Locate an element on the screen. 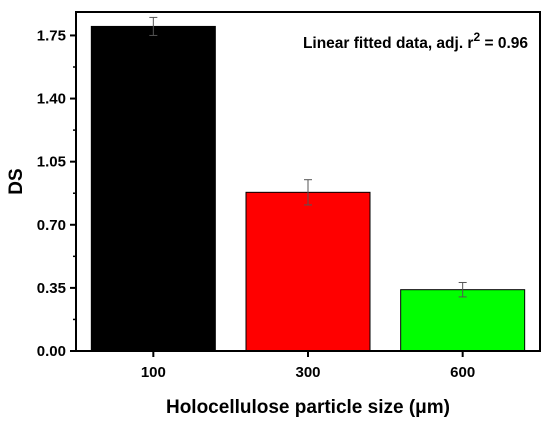  y-tick-label: 0.00 is located at coordinates (51, 351).